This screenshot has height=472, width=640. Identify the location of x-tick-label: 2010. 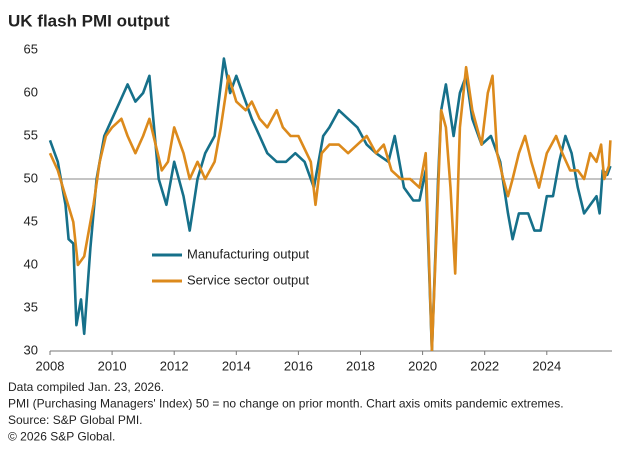
(112, 365).